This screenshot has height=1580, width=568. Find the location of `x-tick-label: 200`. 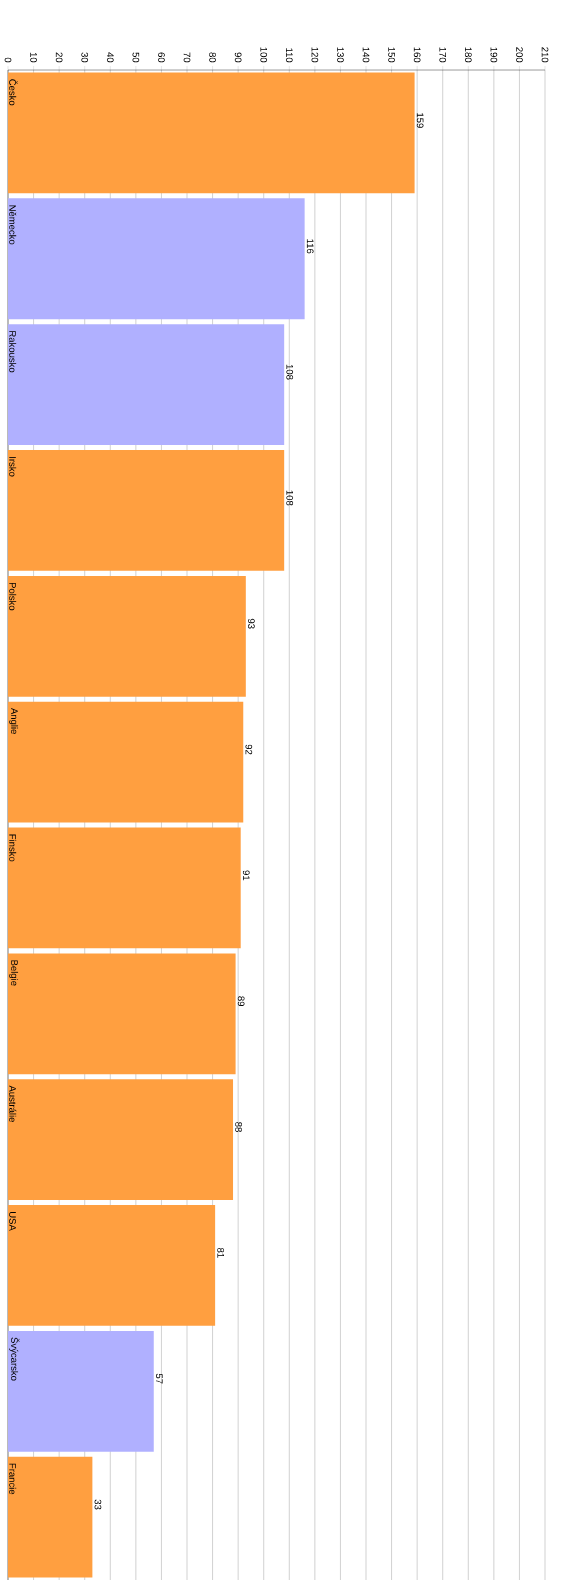

x-tick-label: 200 is located at coordinates (519, 55).